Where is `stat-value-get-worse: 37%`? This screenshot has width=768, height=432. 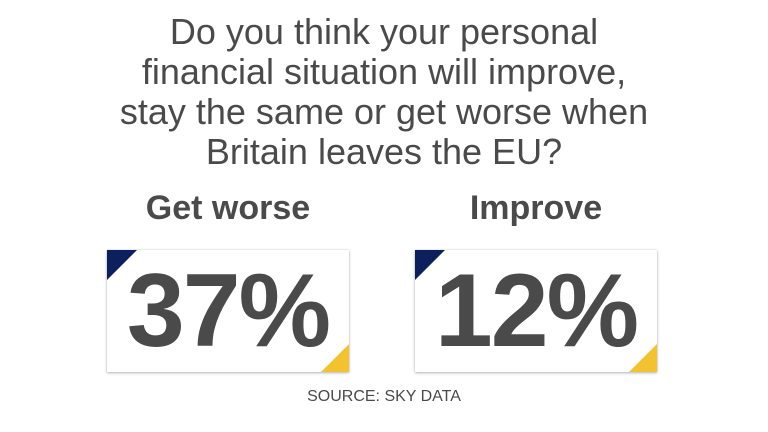 stat-value-get-worse: 37% is located at coordinates (228, 311).